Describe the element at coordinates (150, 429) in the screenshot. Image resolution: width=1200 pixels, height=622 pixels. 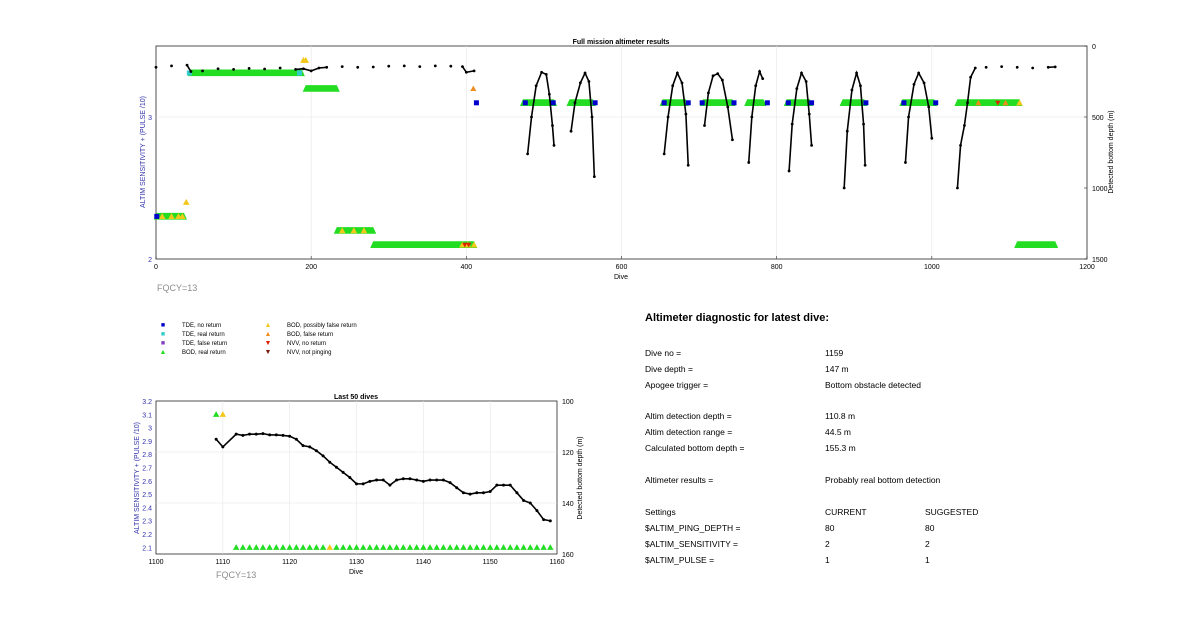
I see `small-y-left-tick-label: 3` at that location.